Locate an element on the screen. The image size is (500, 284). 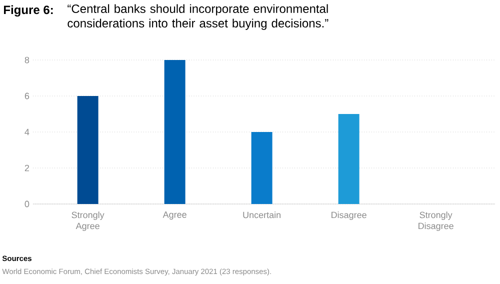
y-tick-label: 2 is located at coordinates (27, 168).